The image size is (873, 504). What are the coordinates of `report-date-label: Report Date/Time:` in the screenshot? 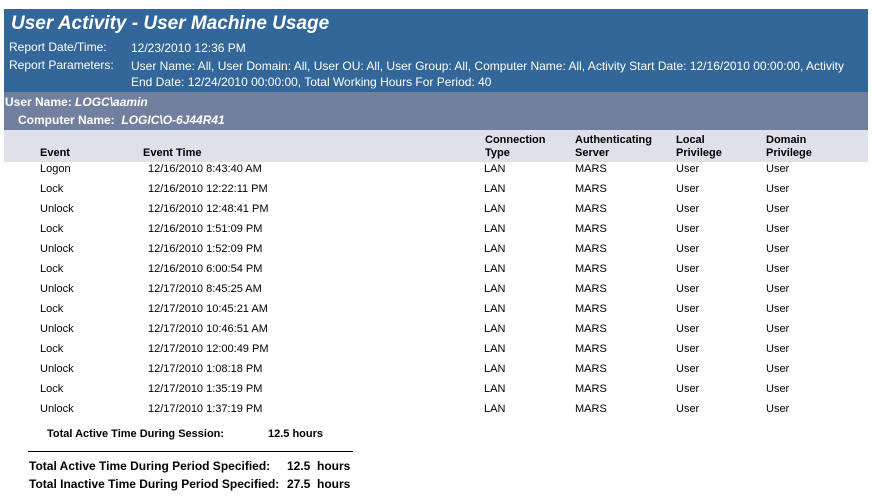 It's located at (58, 47).